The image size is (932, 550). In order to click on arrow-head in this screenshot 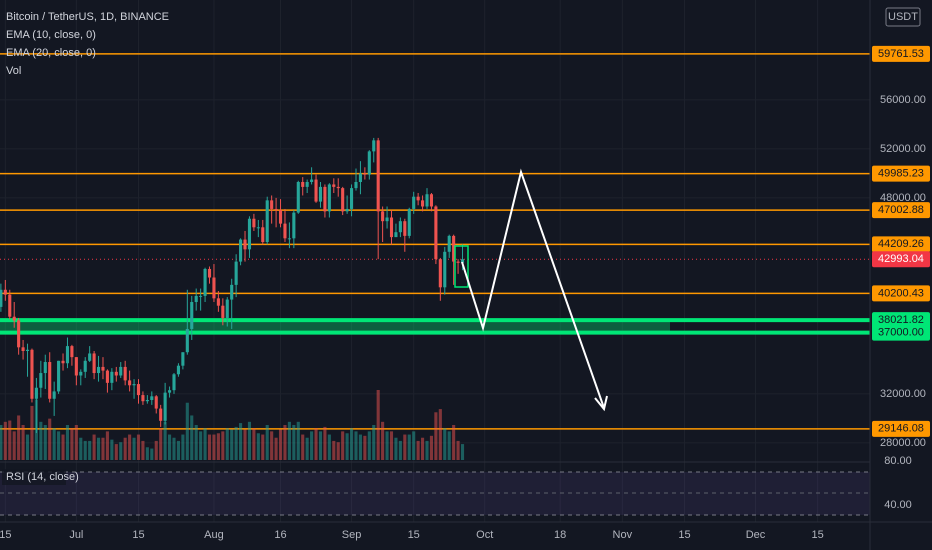, I will do `click(601, 403)`.